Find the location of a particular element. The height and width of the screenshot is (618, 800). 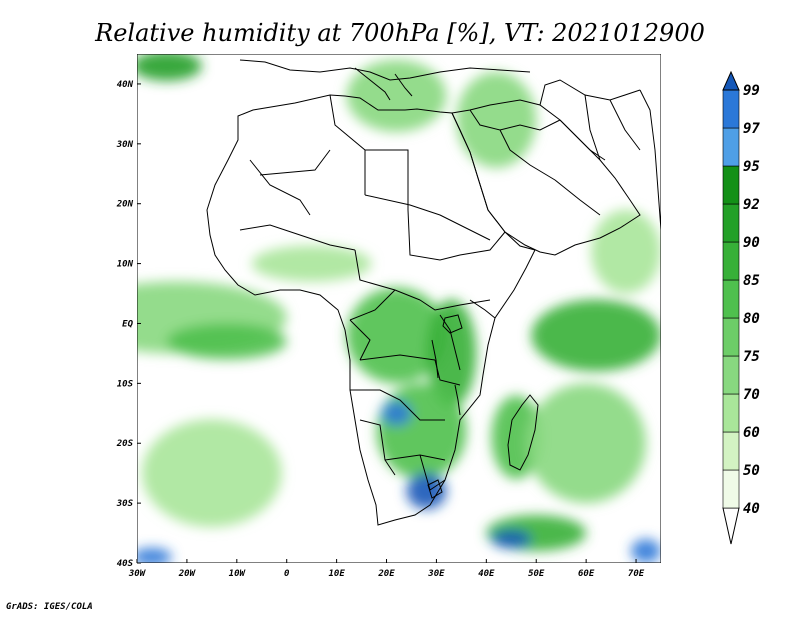

colorbar-label: 60 is located at coordinates (751, 433).